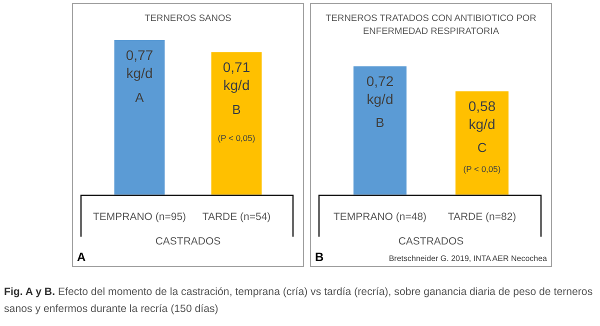 Image resolution: width=600 pixels, height=326 pixels. What do you see at coordinates (188, 18) in the screenshot?
I see `chart-title: TERNEROS SANOS` at bounding box center [188, 18].